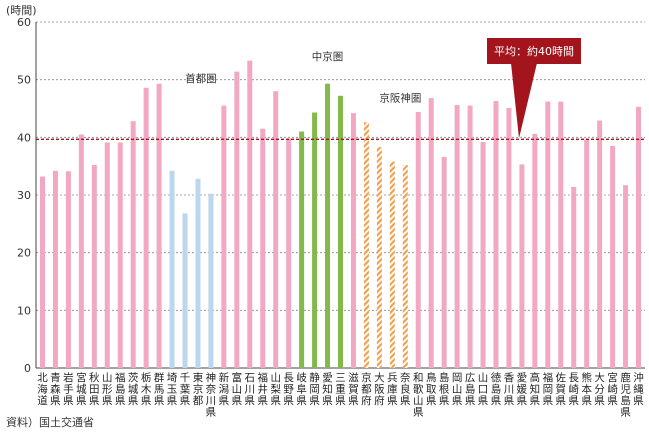 The image size is (649, 433). I want to click on x-tick-label: 福岡県, so click(548, 389).